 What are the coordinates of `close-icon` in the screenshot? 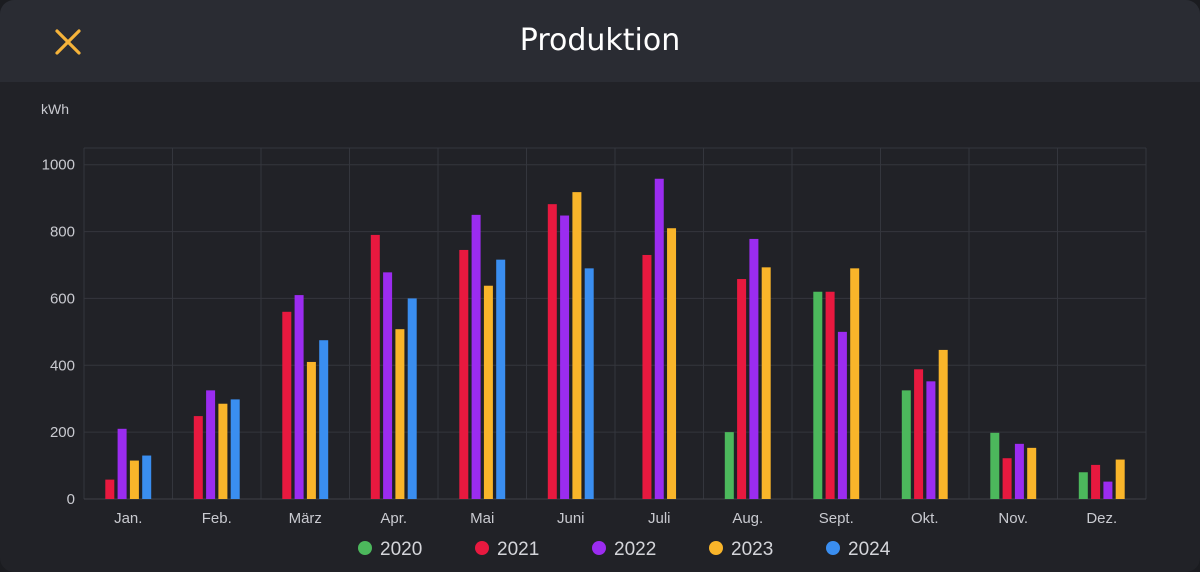 It's located at (68, 42).